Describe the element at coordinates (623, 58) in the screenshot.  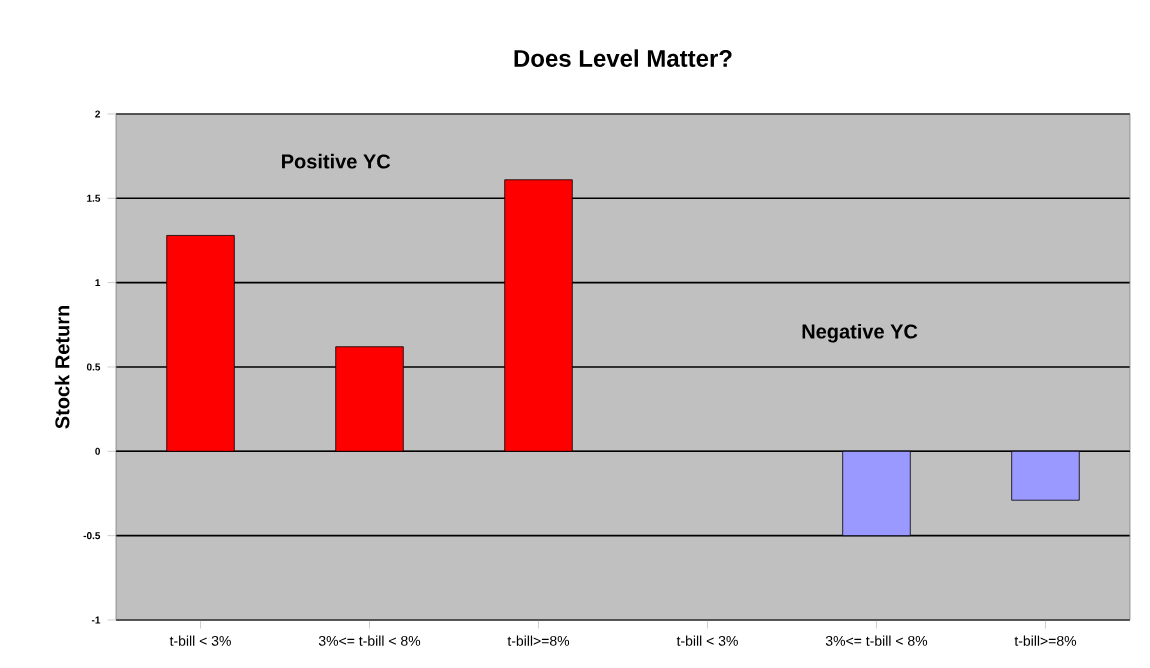
I see `chart-title: Does Level Matter?` at that location.